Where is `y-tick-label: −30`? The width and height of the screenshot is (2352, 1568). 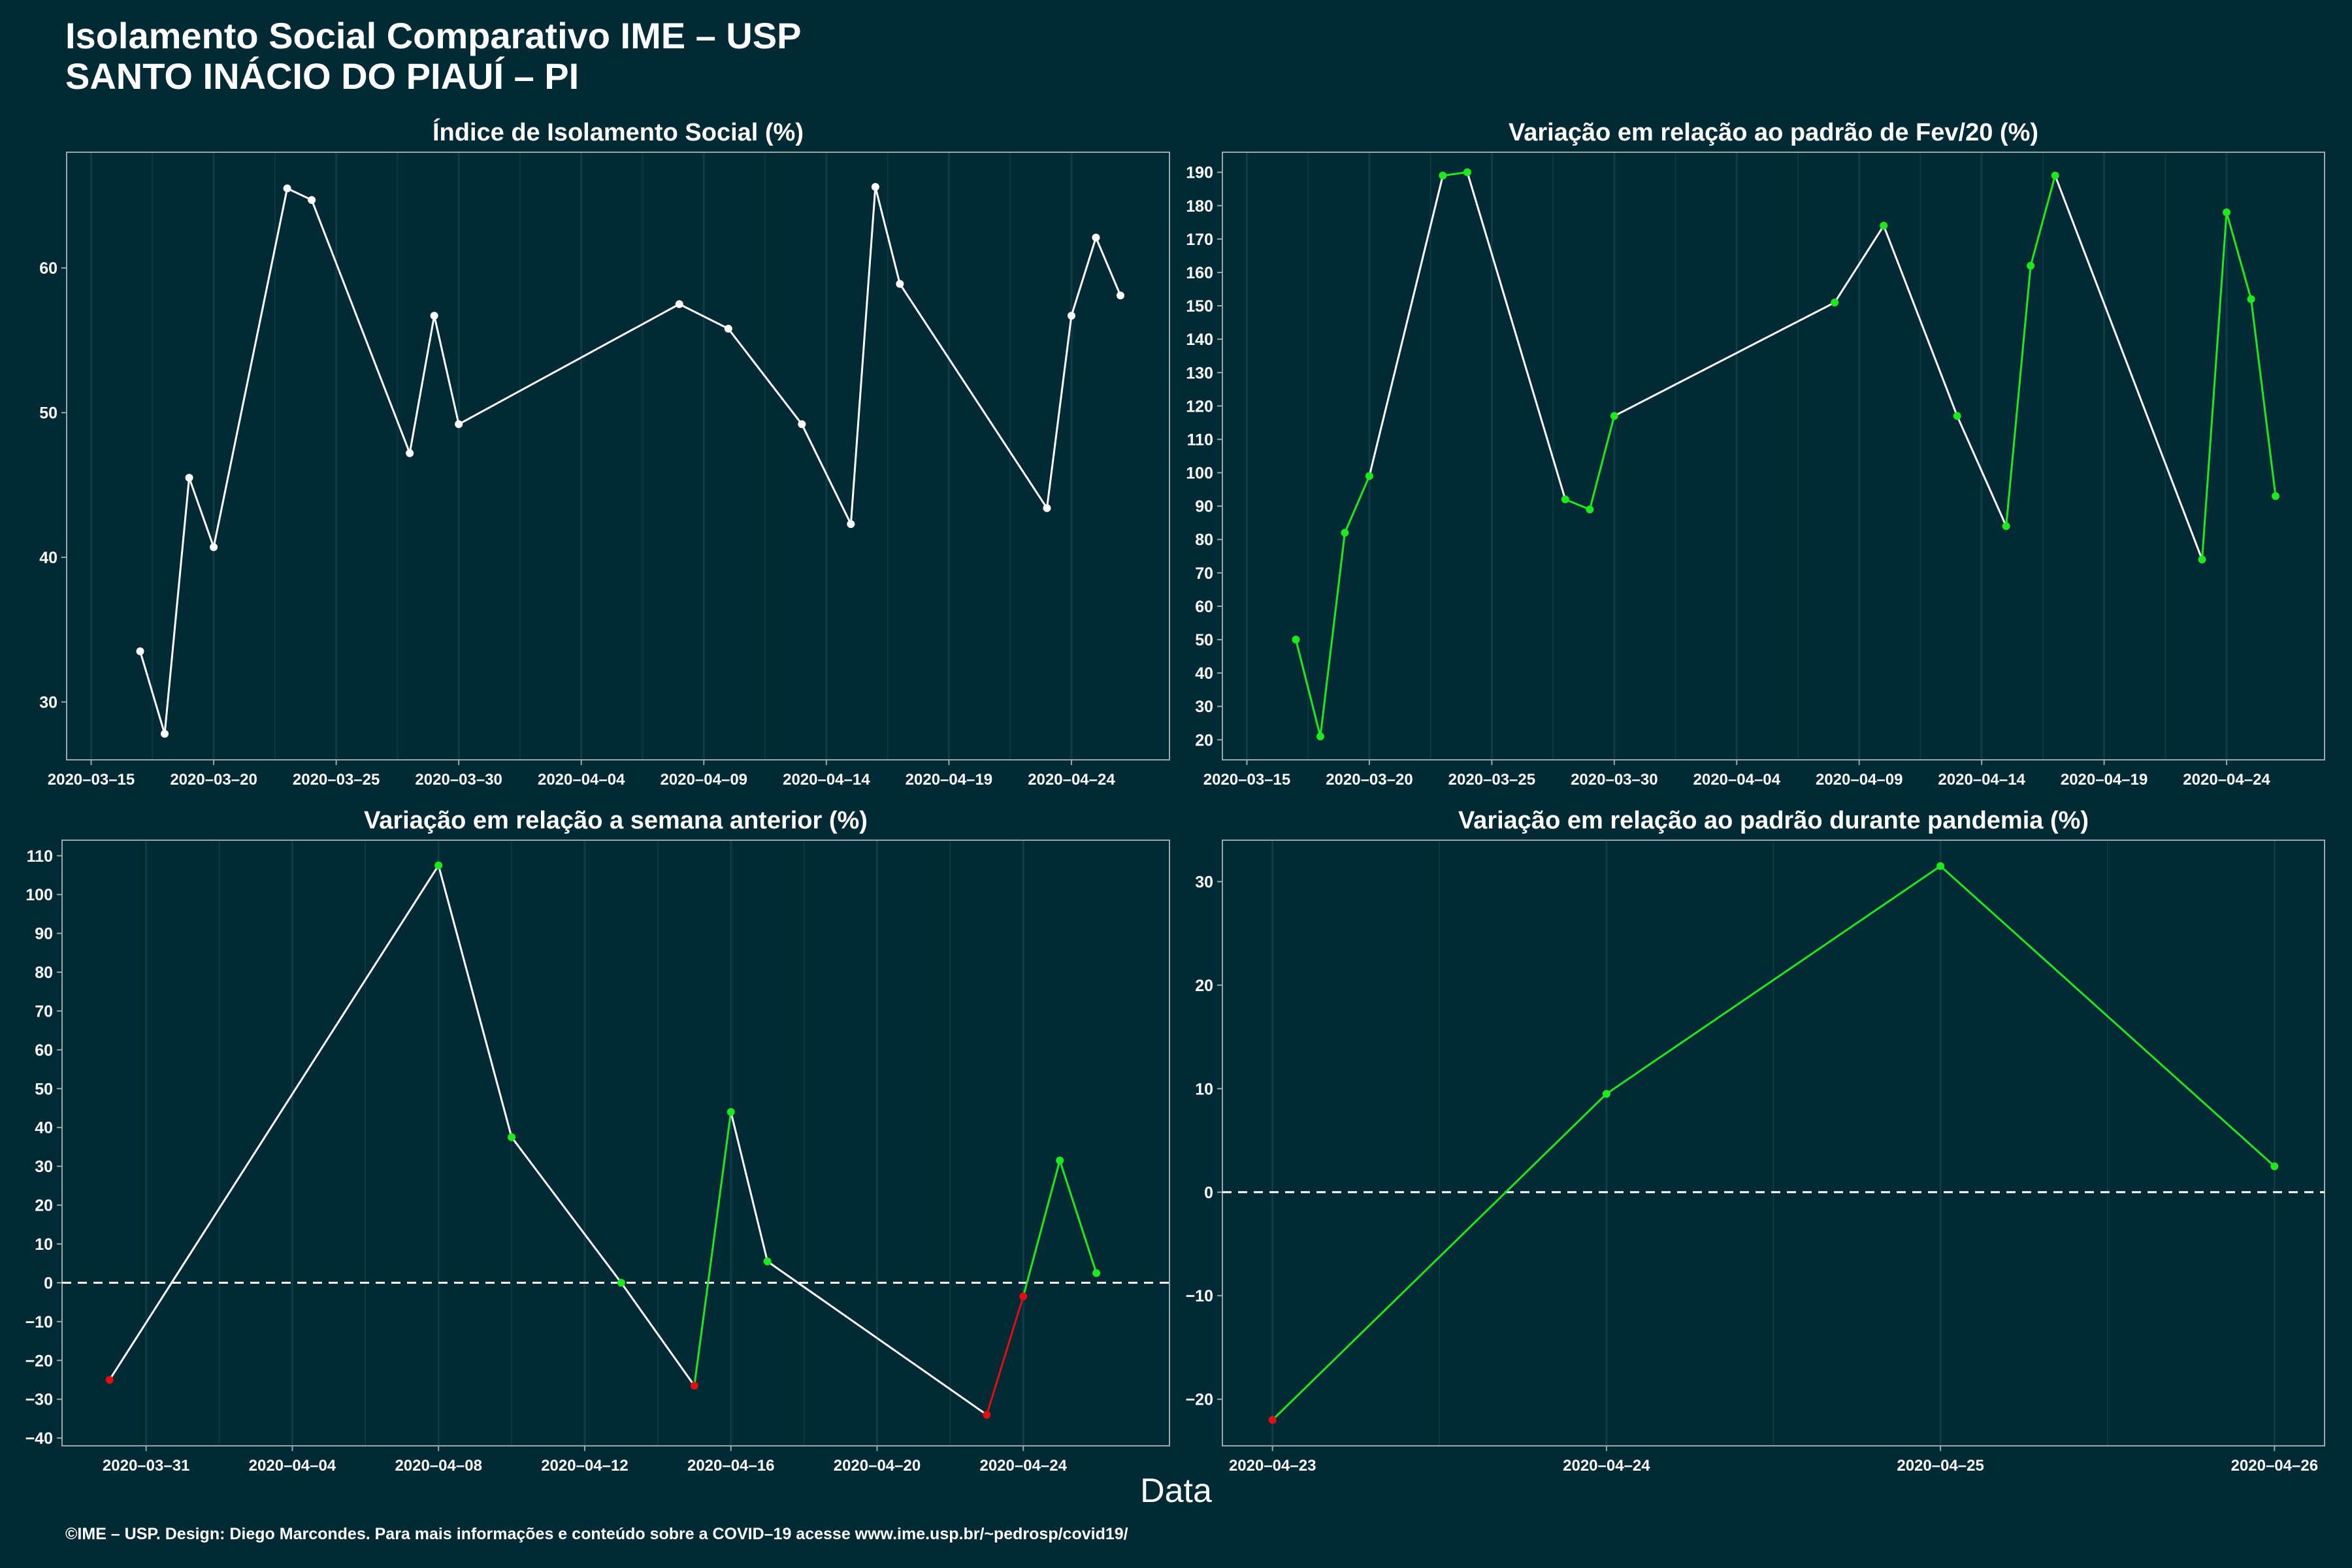
y-tick-label: −30 is located at coordinates (39, 1400).